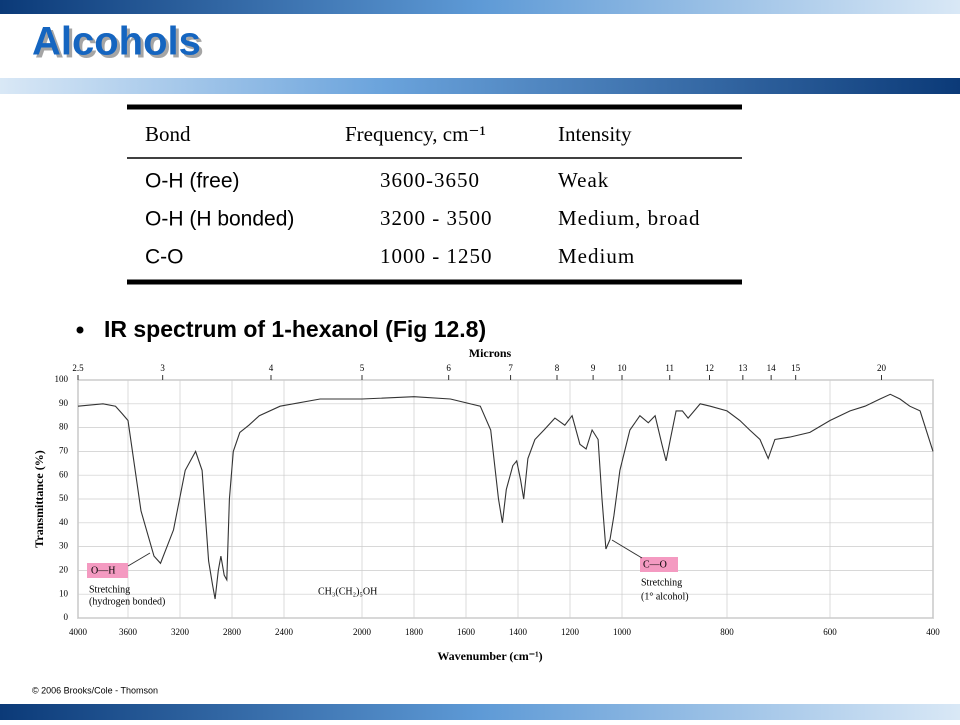 The height and width of the screenshot is (725, 960). I want to click on table-cell: 3600-3650, so click(430, 180).